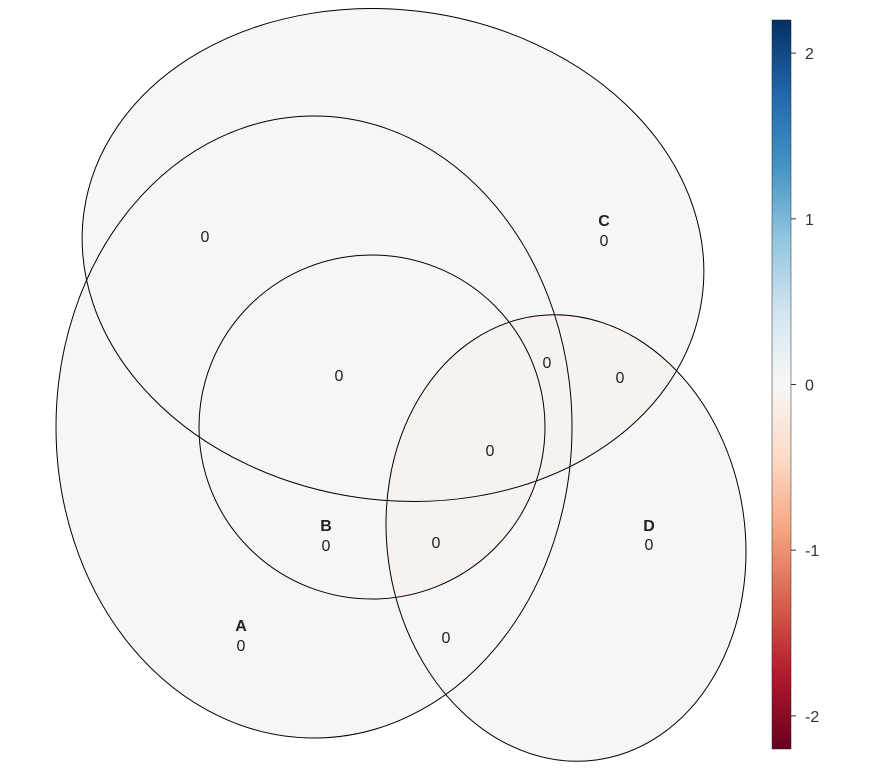 The width and height of the screenshot is (873, 770). Describe the element at coordinates (809, 220) in the screenshot. I see `colorbar-tick-label: 1` at that location.